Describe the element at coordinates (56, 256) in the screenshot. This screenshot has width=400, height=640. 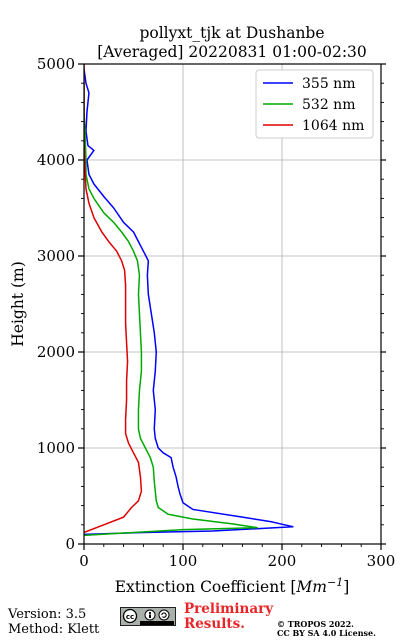
I see `y-tick-label: 3000` at that location.